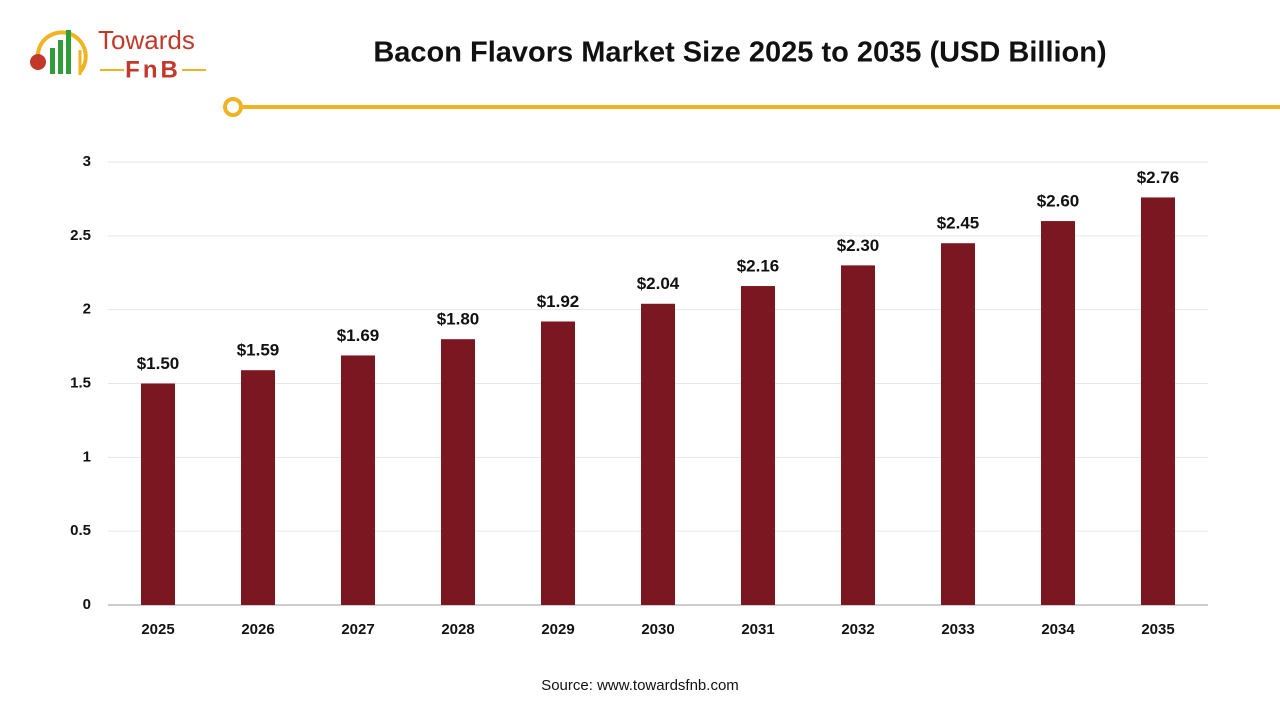  What do you see at coordinates (1157, 629) in the screenshot?
I see `x-tick-label: 2035` at bounding box center [1157, 629].